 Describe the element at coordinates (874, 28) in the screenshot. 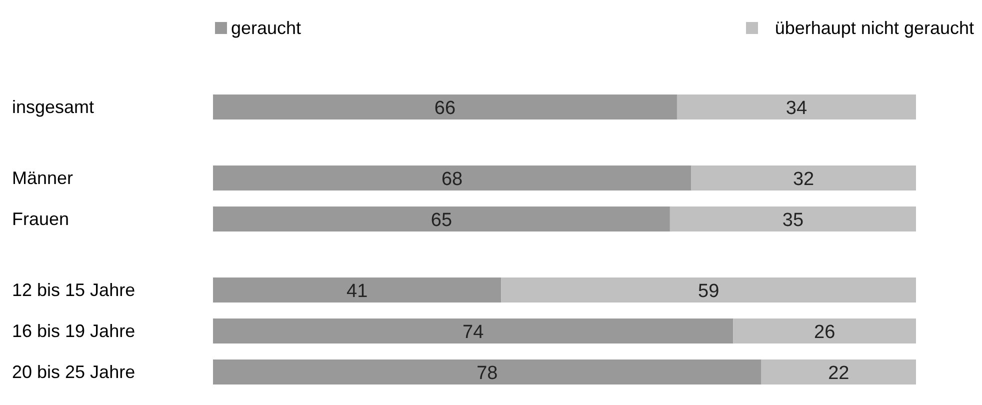

I see `legend-label: überhaupt nicht geraucht` at that location.